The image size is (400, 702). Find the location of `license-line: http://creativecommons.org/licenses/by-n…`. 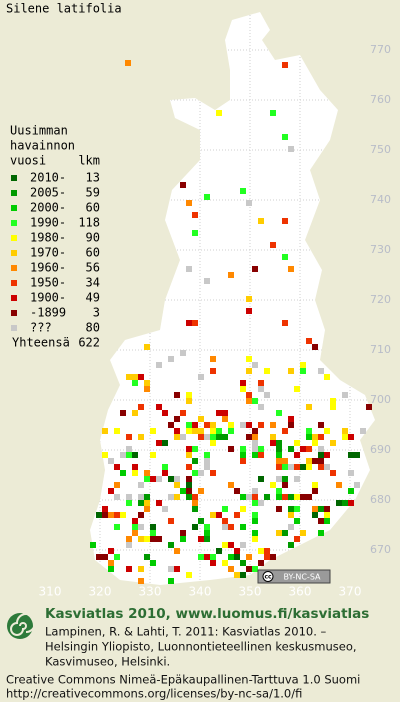

license-line: http://creativecommons.org/licenses/by-n… is located at coordinates (154, 694).